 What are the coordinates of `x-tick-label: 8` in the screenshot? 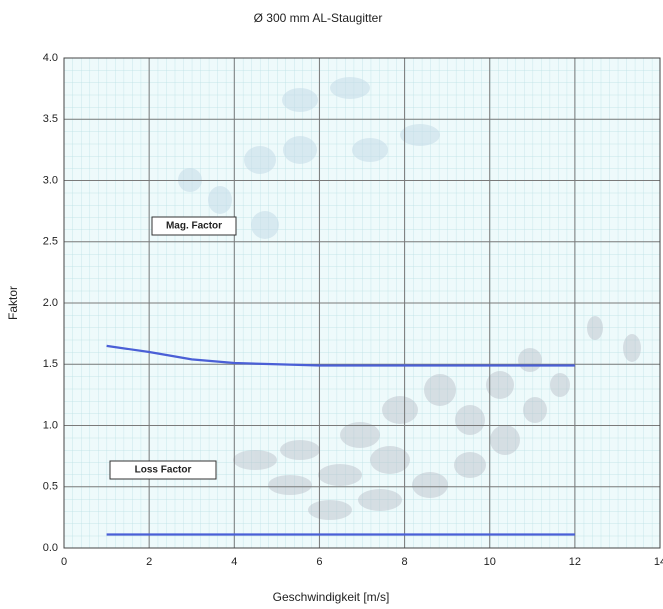 It's located at (405, 562).